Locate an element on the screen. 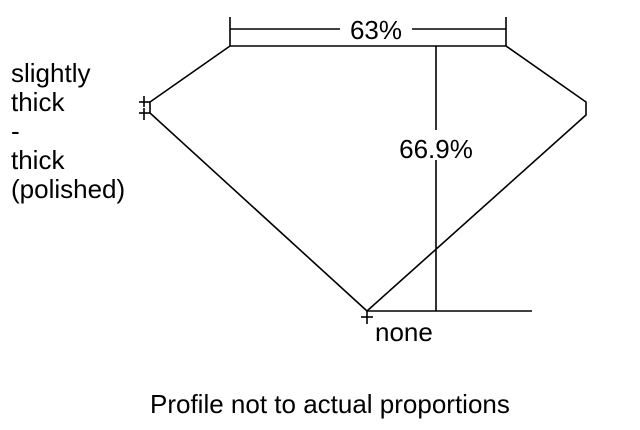  table-dimension-line is located at coordinates (368, 31).